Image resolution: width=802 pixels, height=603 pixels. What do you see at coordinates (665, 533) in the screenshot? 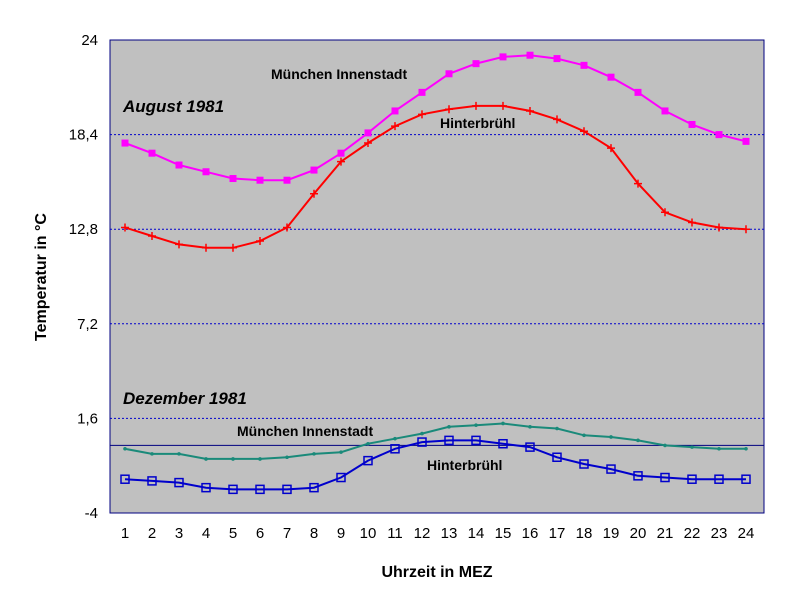
I see `x-tick-label: 21` at bounding box center [665, 533].